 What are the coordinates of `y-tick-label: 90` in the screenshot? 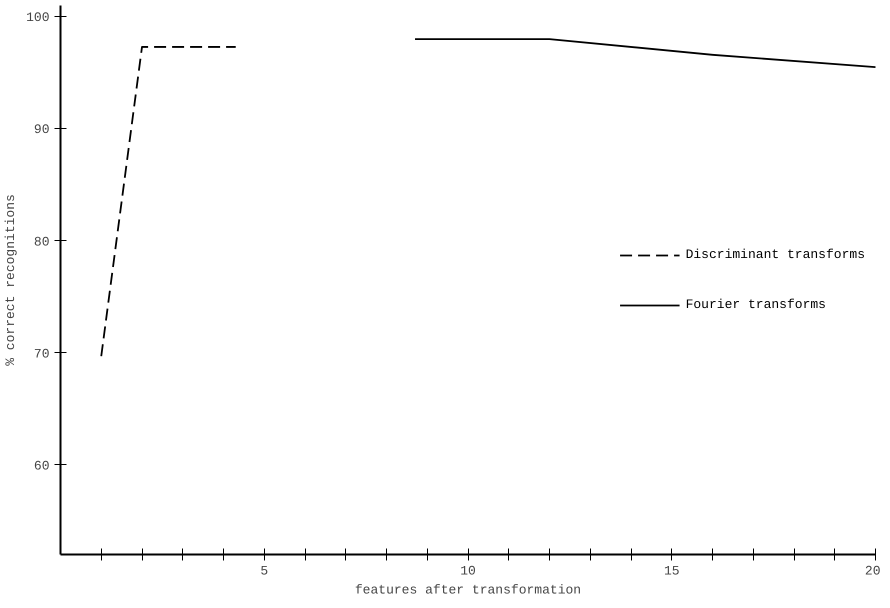 It's located at (42, 130).